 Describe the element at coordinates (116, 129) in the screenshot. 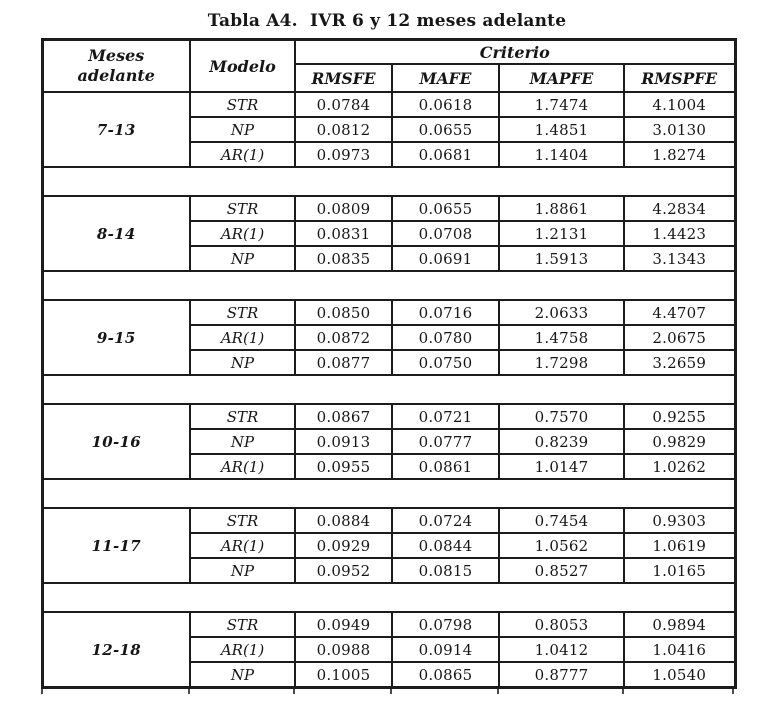

I see `meses-range-cell: 7-13` at that location.